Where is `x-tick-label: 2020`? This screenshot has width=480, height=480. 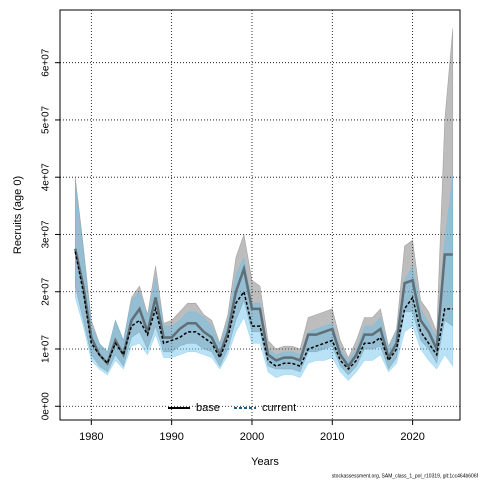
x-tick-label: 2020 is located at coordinates (412, 437).